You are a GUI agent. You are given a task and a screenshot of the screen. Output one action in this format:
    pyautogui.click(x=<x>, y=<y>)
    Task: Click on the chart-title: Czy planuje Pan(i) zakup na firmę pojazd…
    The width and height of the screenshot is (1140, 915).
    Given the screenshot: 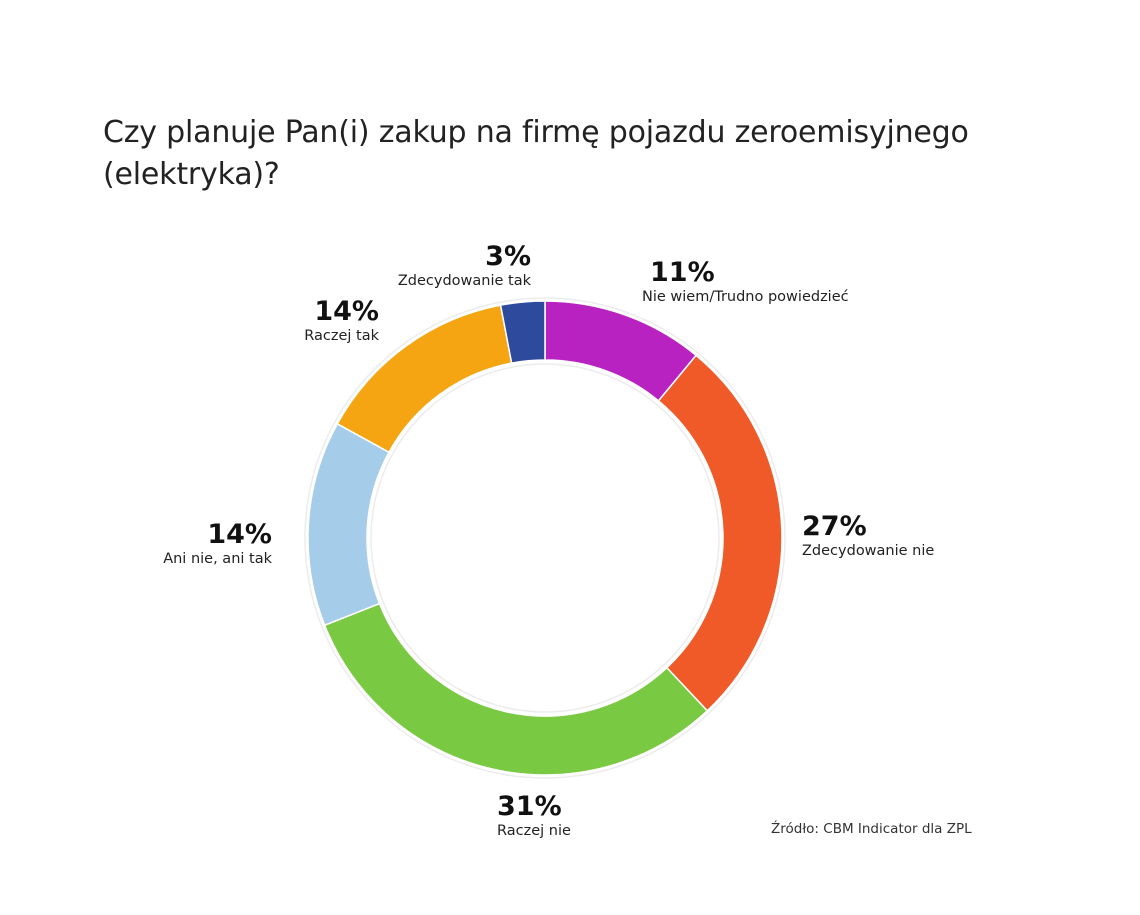 What is the action you would take?
    pyautogui.click(x=536, y=153)
    